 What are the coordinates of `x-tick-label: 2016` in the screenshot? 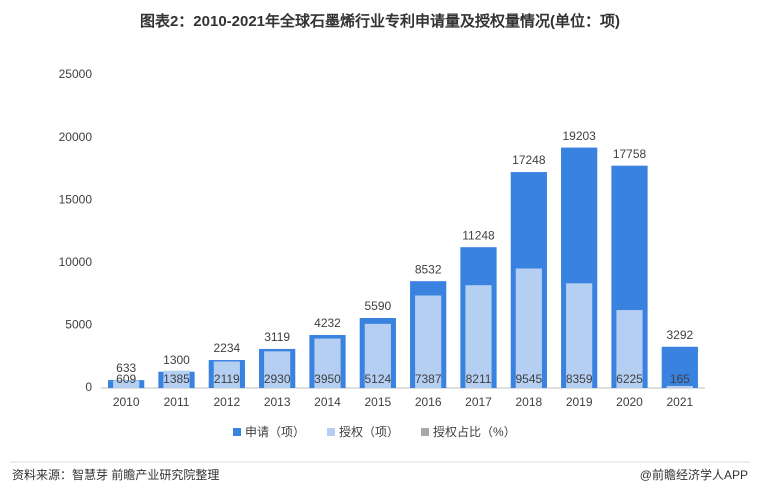 It's located at (428, 402).